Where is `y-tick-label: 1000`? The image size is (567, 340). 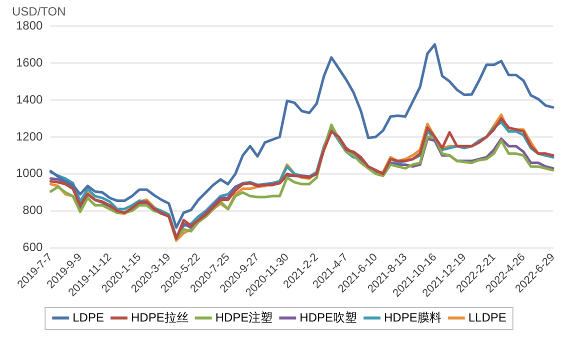
y-tick-label: 1000 is located at coordinates (30, 173).